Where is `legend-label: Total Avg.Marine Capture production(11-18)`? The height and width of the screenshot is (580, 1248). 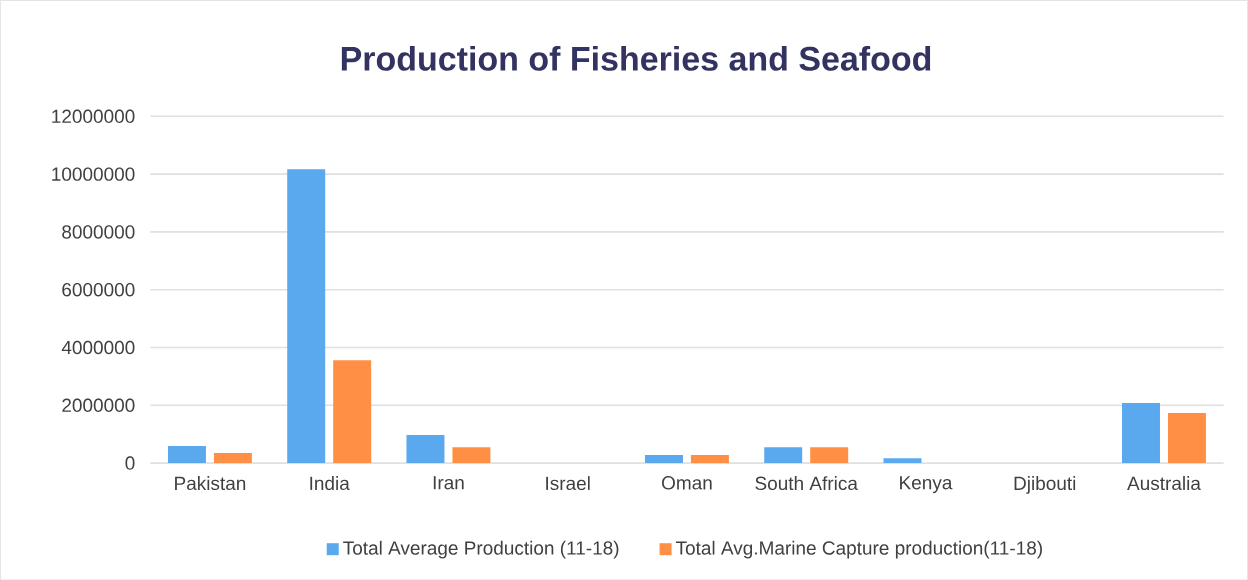
legend-label: Total Avg.Marine Capture production(11-18) is located at coordinates (858, 549).